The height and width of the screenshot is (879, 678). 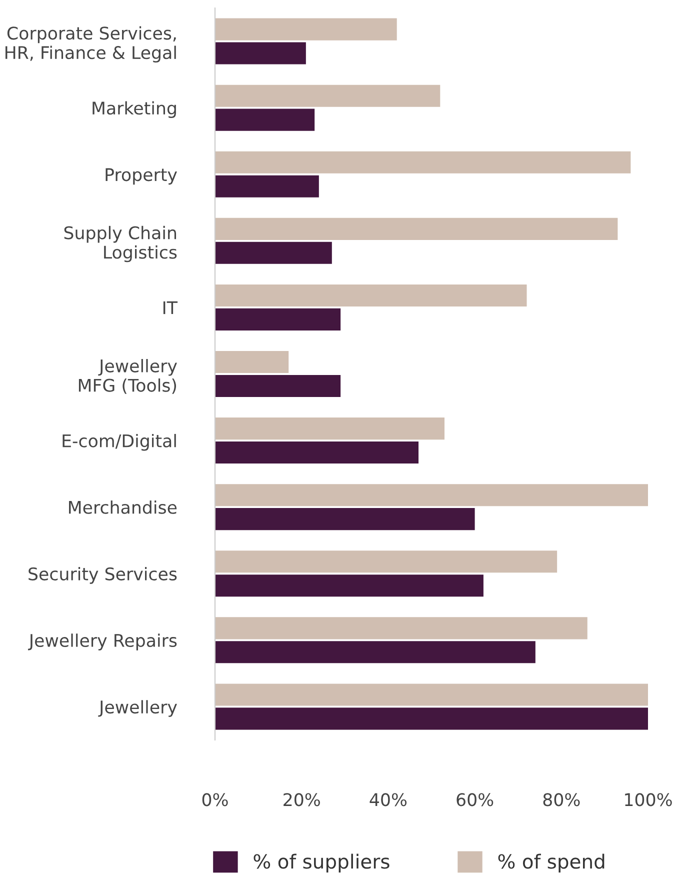 I want to click on y-tick-label: Property, so click(x=141, y=176).